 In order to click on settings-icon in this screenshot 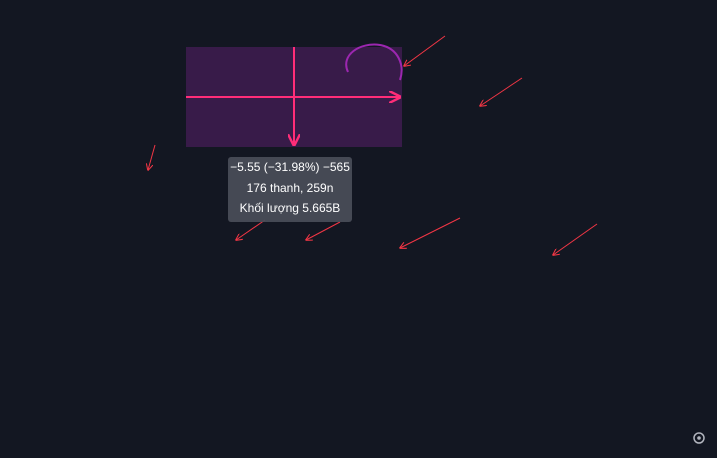, I will do `click(699, 438)`.